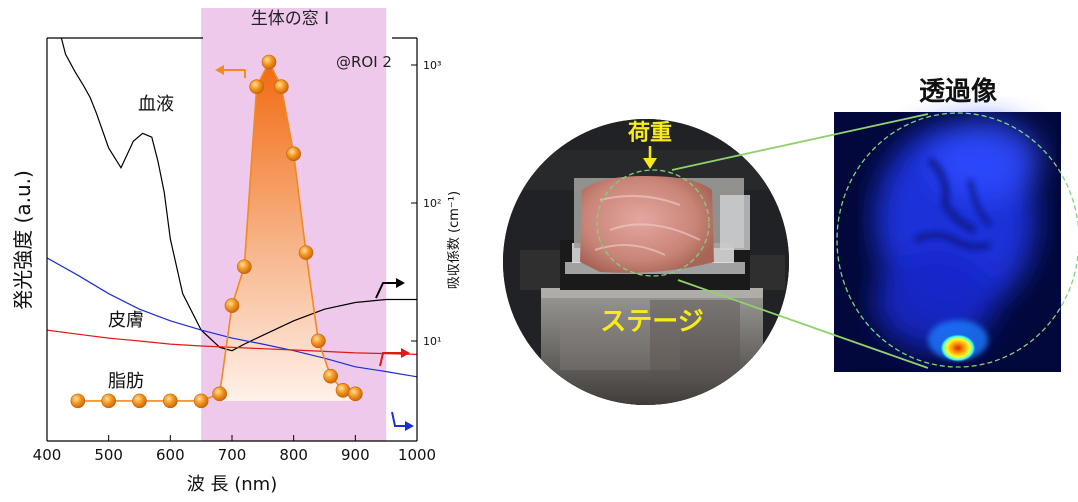 The height and width of the screenshot is (502, 1078). What do you see at coordinates (417, 455) in the screenshot?
I see `x-tick-label: 1000` at bounding box center [417, 455].